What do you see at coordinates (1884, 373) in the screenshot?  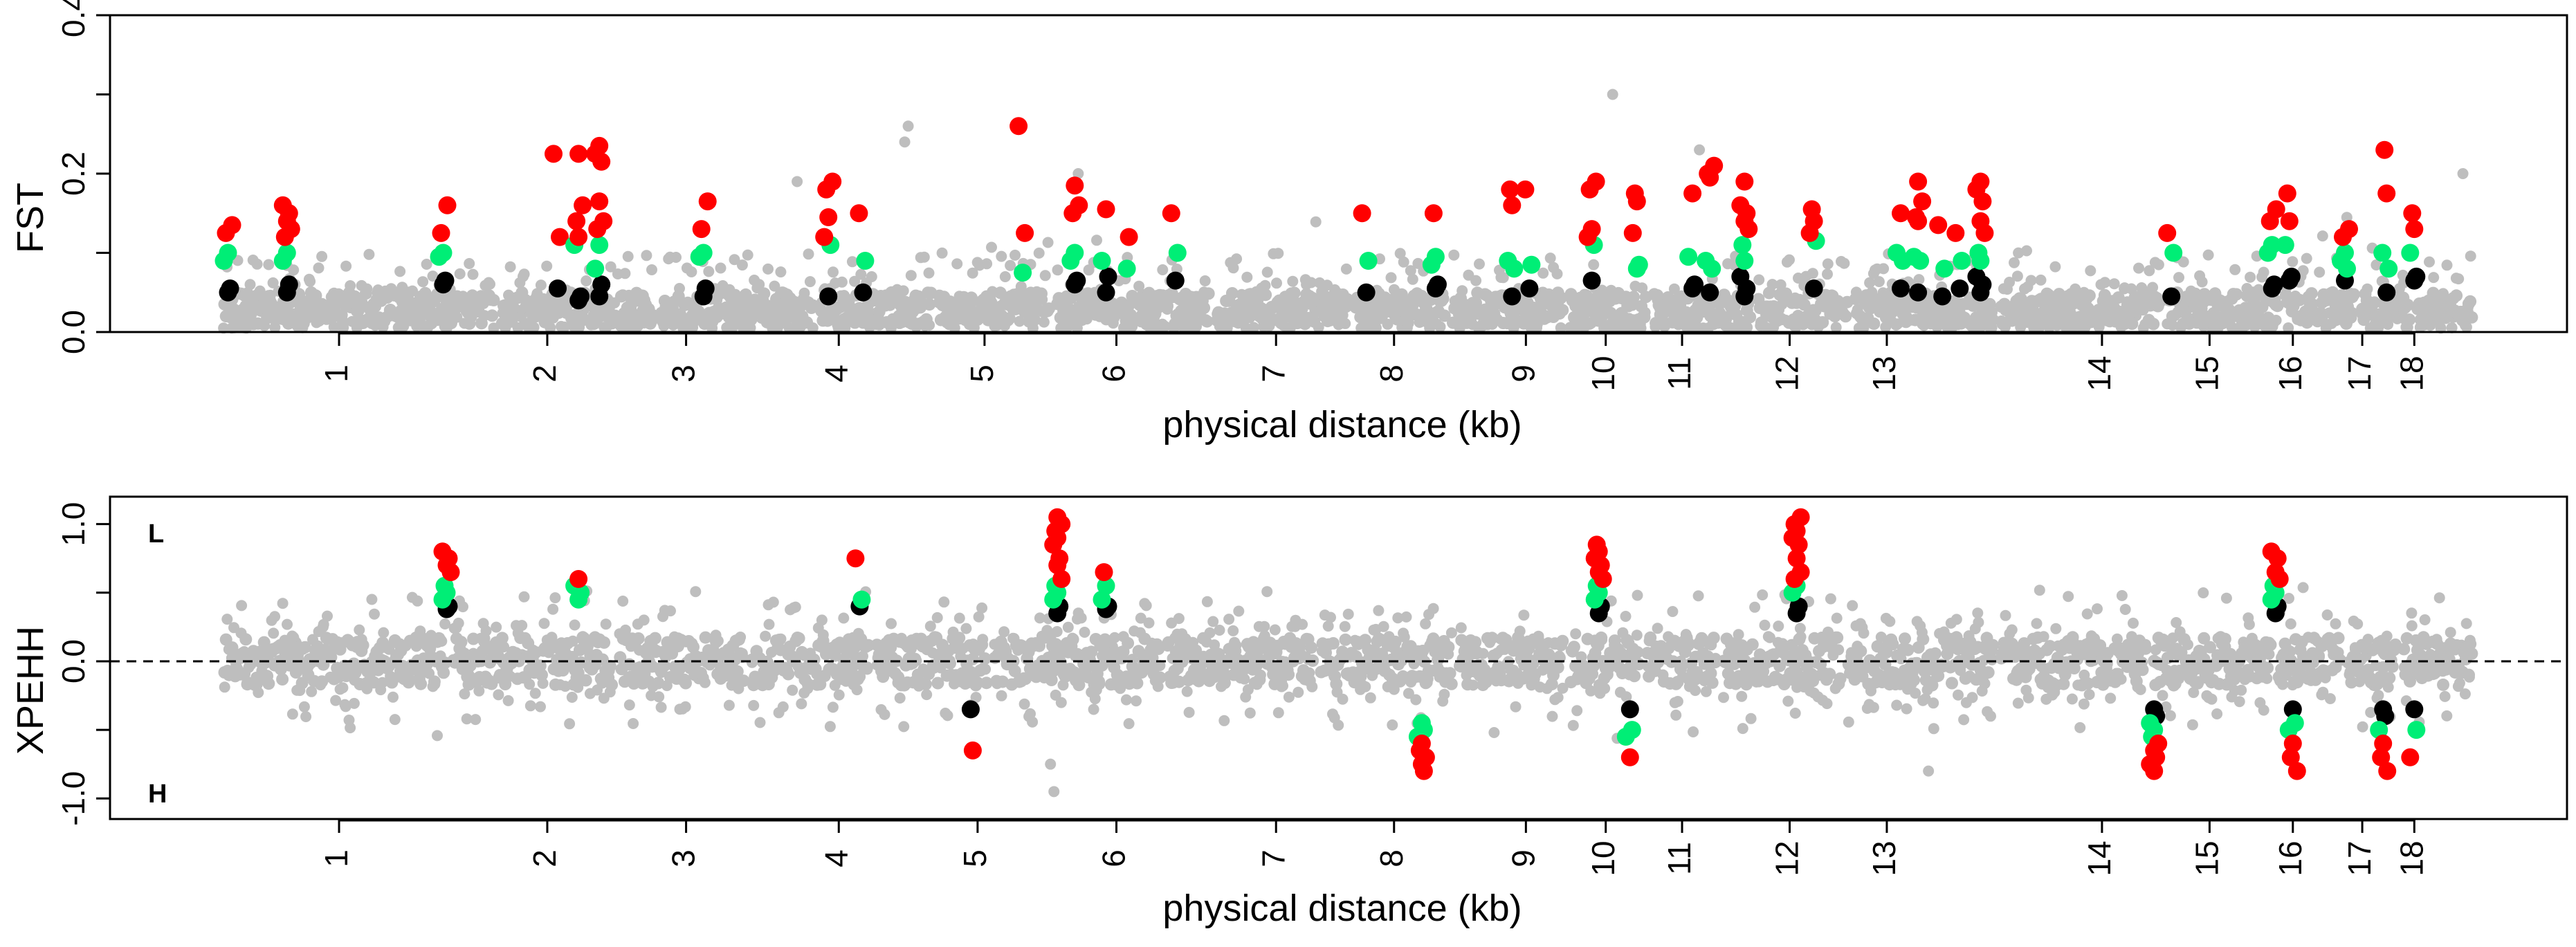 I see `x-tick-label: 13` at bounding box center [1884, 373].